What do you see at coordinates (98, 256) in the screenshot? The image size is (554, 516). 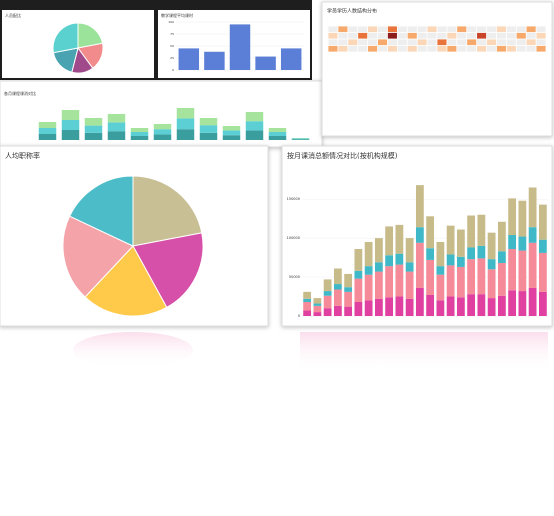 I see `pie-slice` at bounding box center [98, 256].